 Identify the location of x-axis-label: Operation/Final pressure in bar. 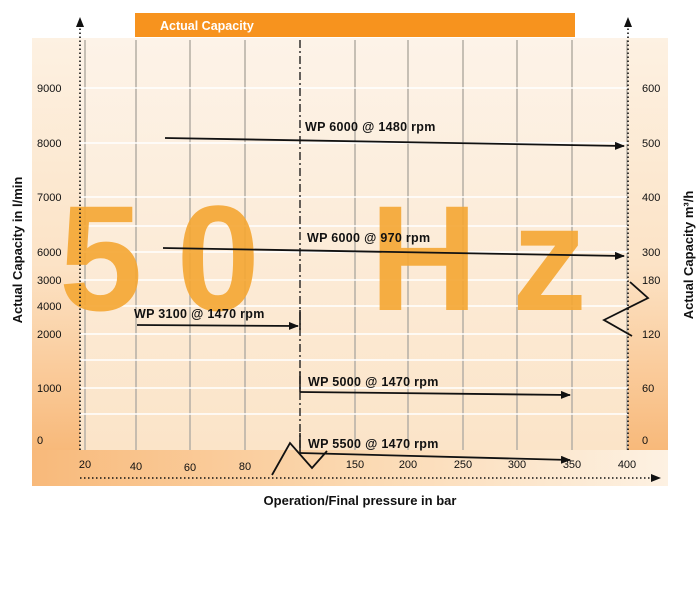
(360, 500).